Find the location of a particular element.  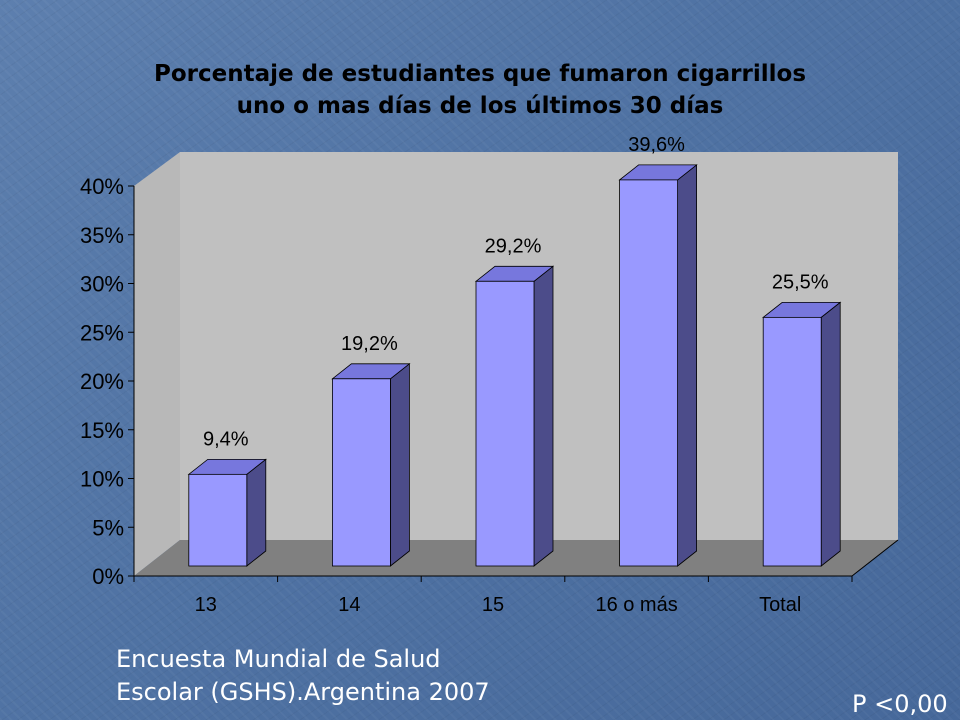

y-tick-label: 5% is located at coordinates (108, 527).